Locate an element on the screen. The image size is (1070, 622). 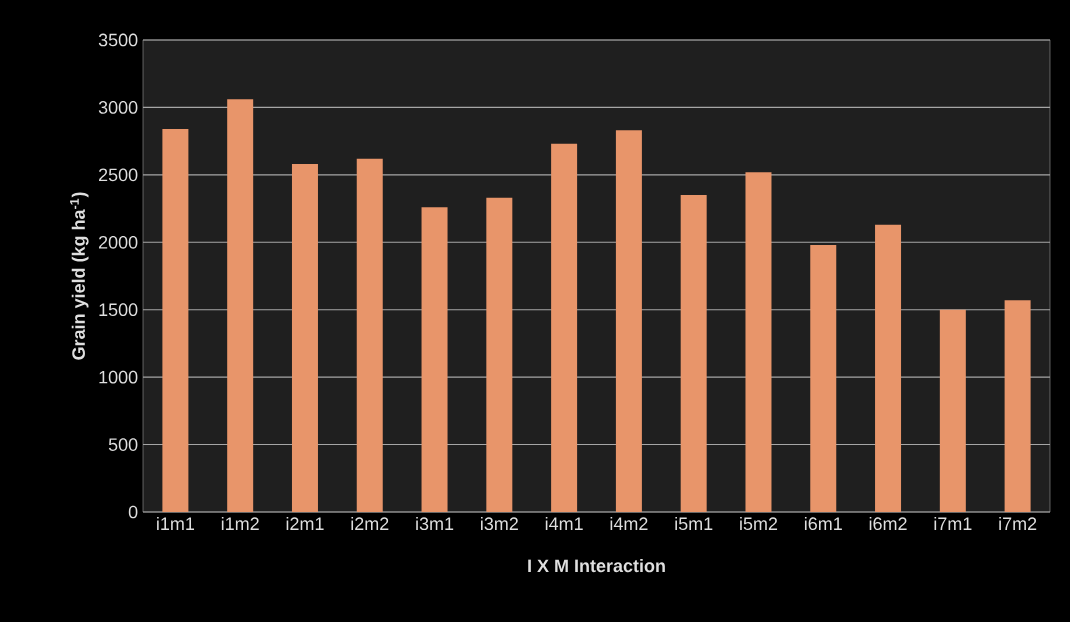
x-tick-label: i3m2 is located at coordinates (499, 523).